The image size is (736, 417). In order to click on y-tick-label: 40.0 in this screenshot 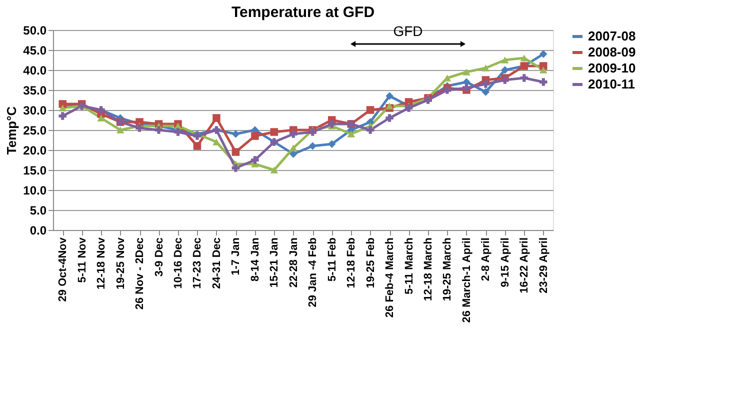, I will do `click(35, 71)`.